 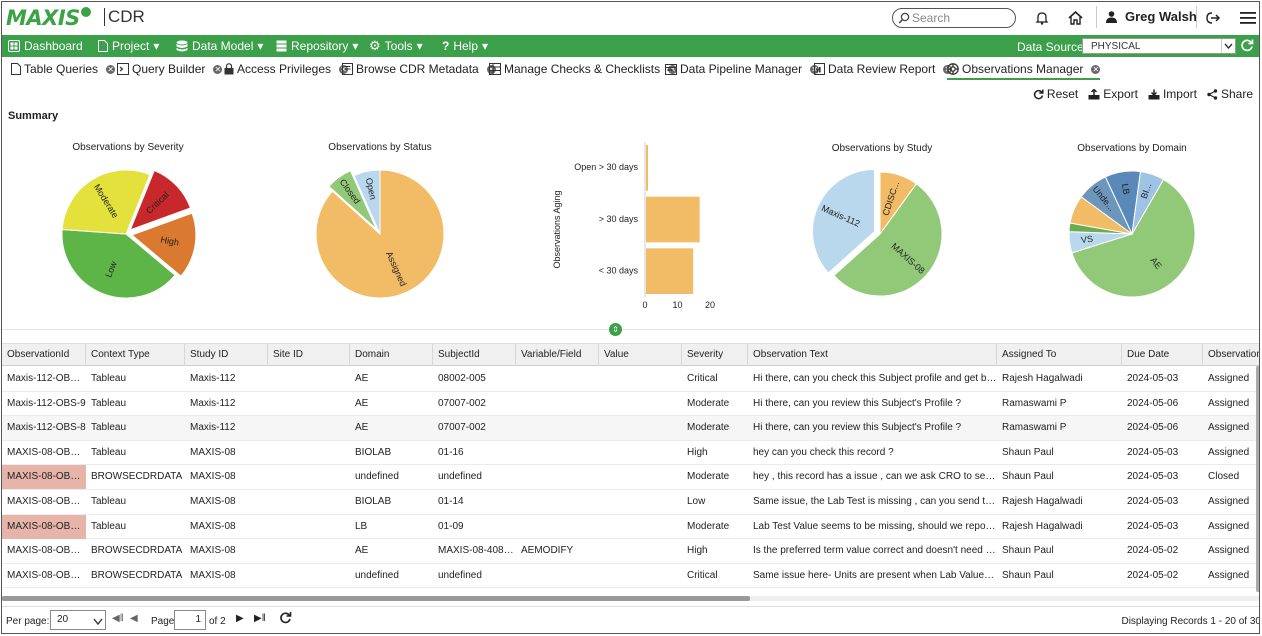 I want to click on page-number-input: 1, so click(x=190, y=620).